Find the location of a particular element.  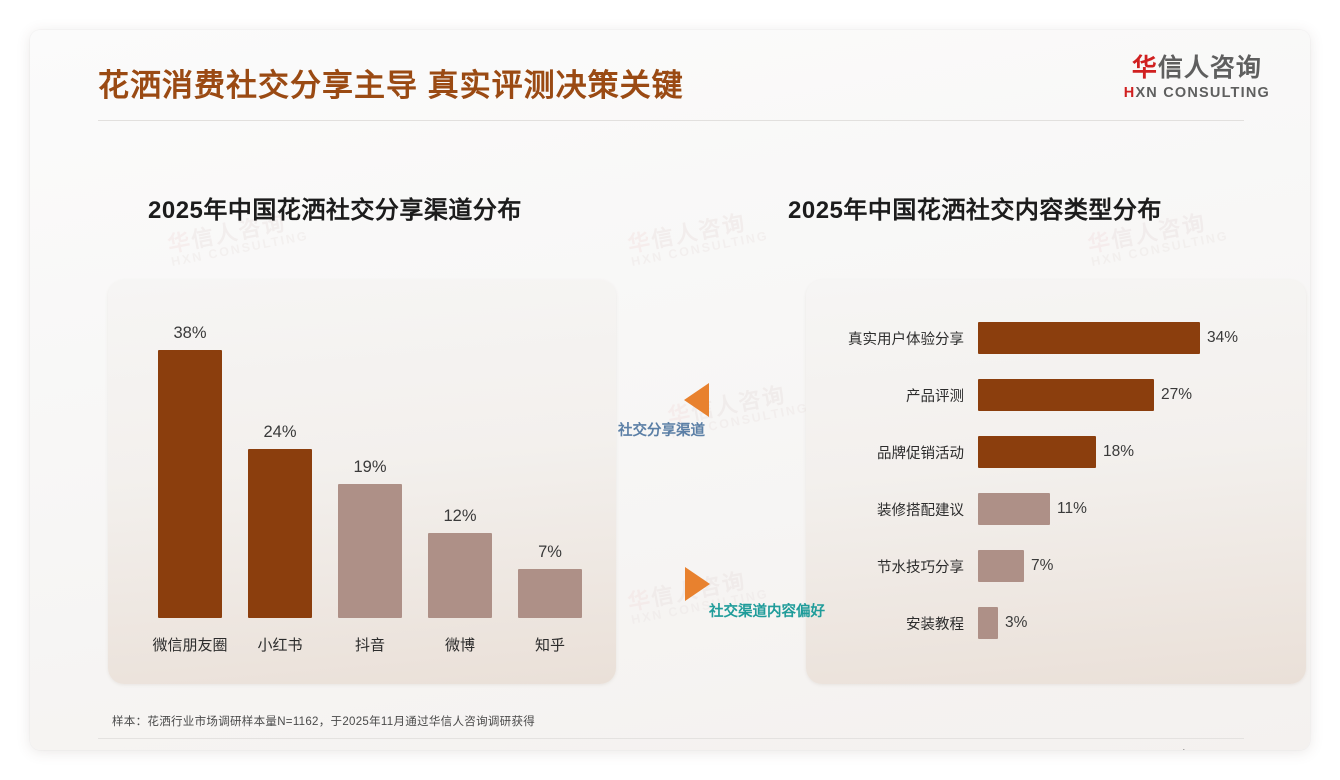

left-chart-title: 2025年中国花洒社交分享渠道分布 is located at coordinates (335, 210).